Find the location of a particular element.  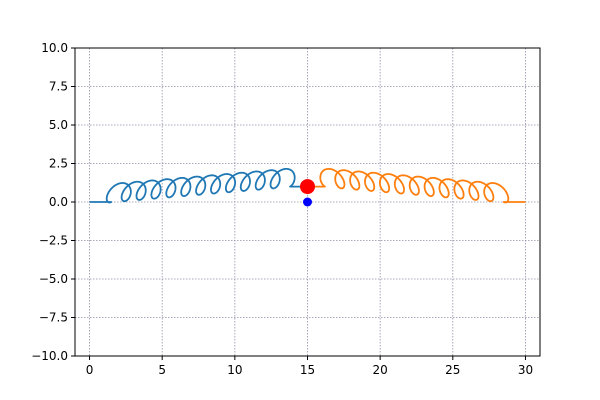

y-tick-label: −5.0 is located at coordinates (53, 279).